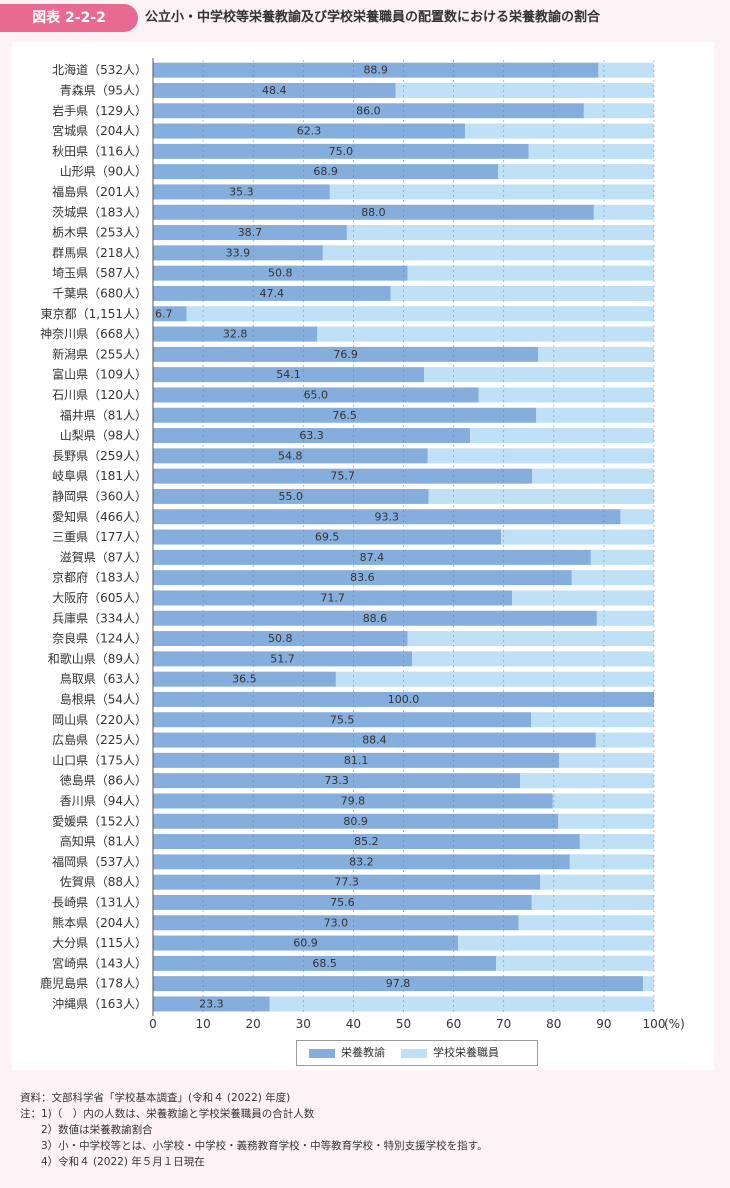 Image resolution: width=730 pixels, height=1188 pixels. What do you see at coordinates (167, 1114) in the screenshot?
I see `note-line: 注：1)（ ）内の人数は、栄養教諭と学校栄養職員の合計人数` at bounding box center [167, 1114].